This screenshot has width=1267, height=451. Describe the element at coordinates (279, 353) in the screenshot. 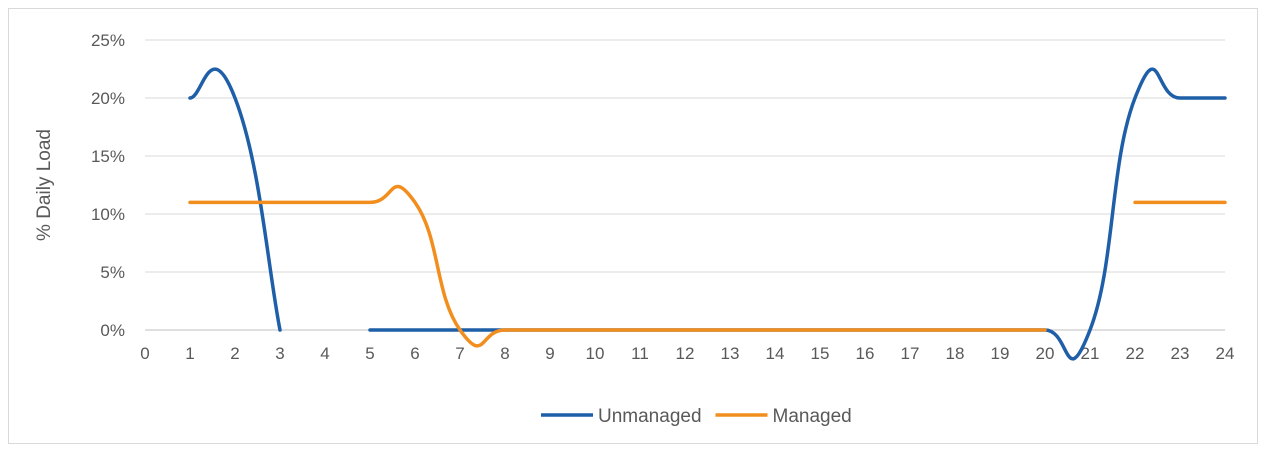

I see `x-tick-label: 3` at that location.